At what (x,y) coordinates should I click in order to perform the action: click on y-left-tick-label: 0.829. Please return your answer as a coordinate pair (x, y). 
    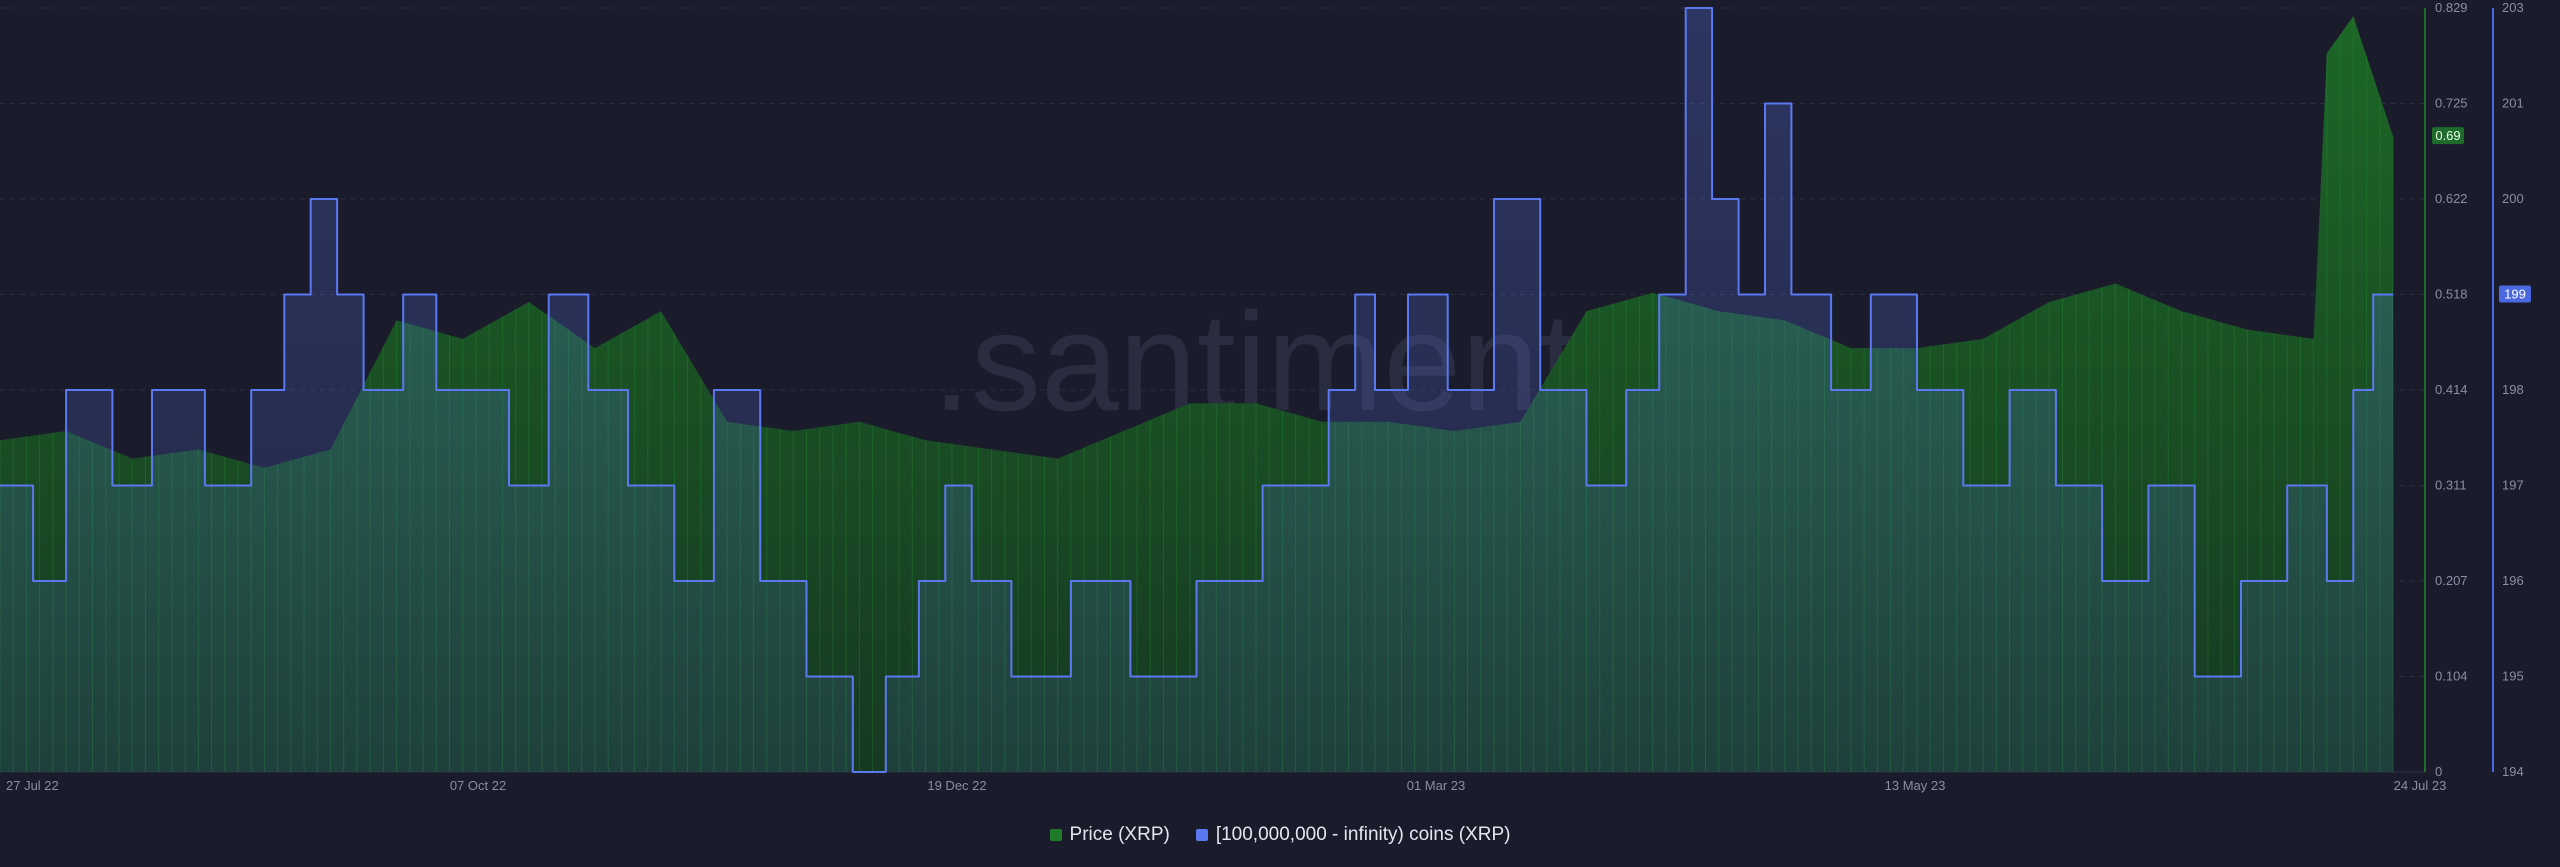
    Looking at the image, I should click on (2451, 7).